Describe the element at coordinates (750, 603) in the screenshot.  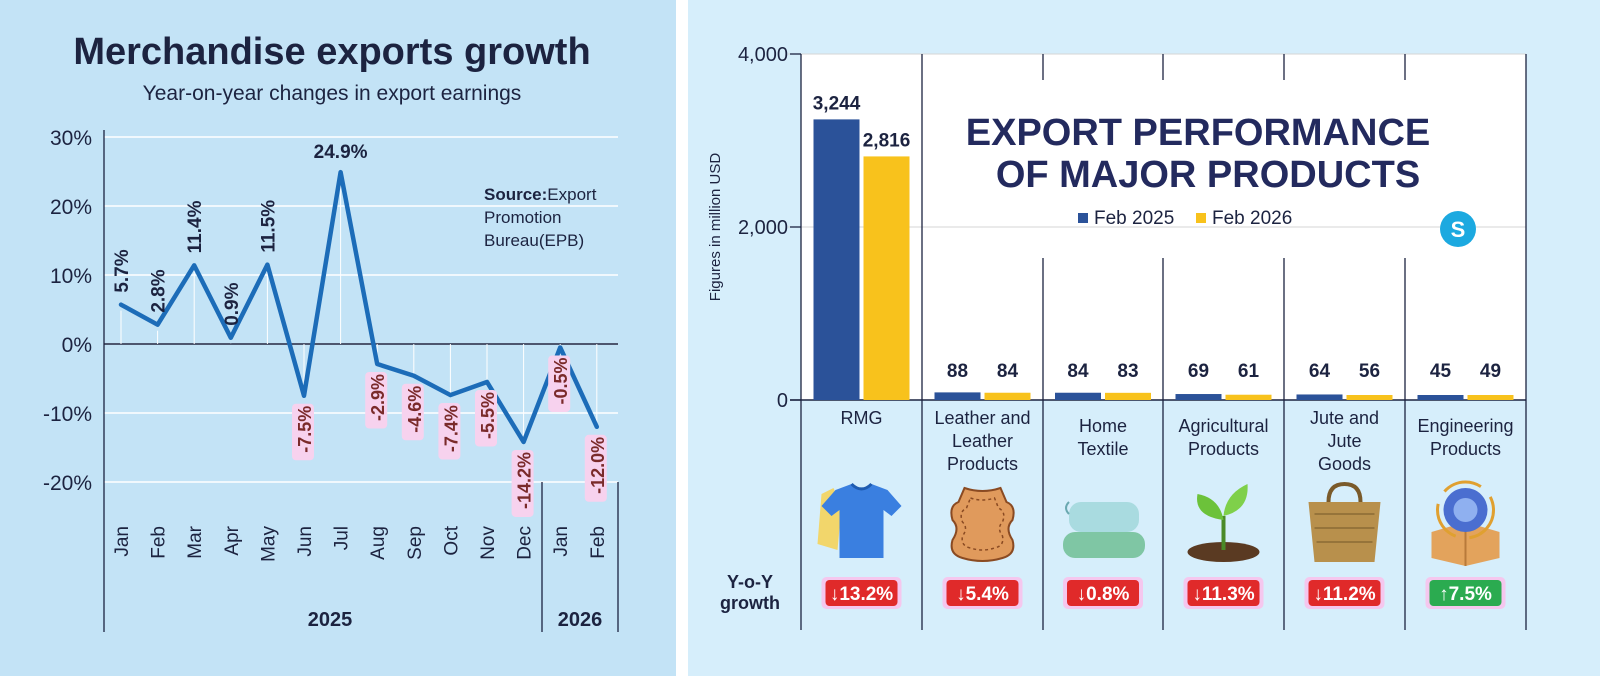
I see `yoy-label: growth` at that location.